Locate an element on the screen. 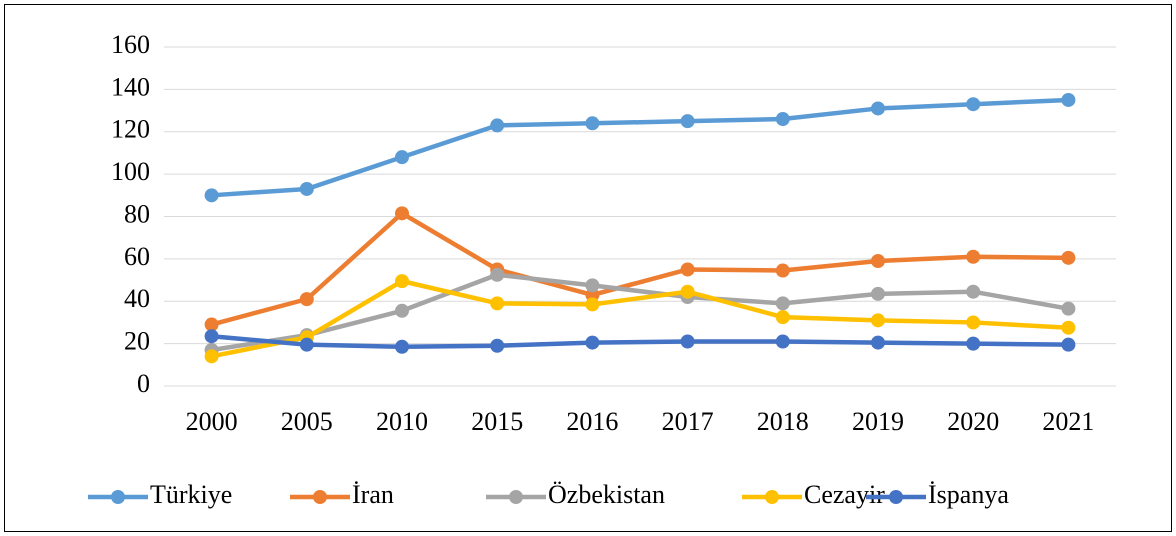 This screenshot has height=536, width=1176. x-tick-label: 2020 is located at coordinates (973, 421).